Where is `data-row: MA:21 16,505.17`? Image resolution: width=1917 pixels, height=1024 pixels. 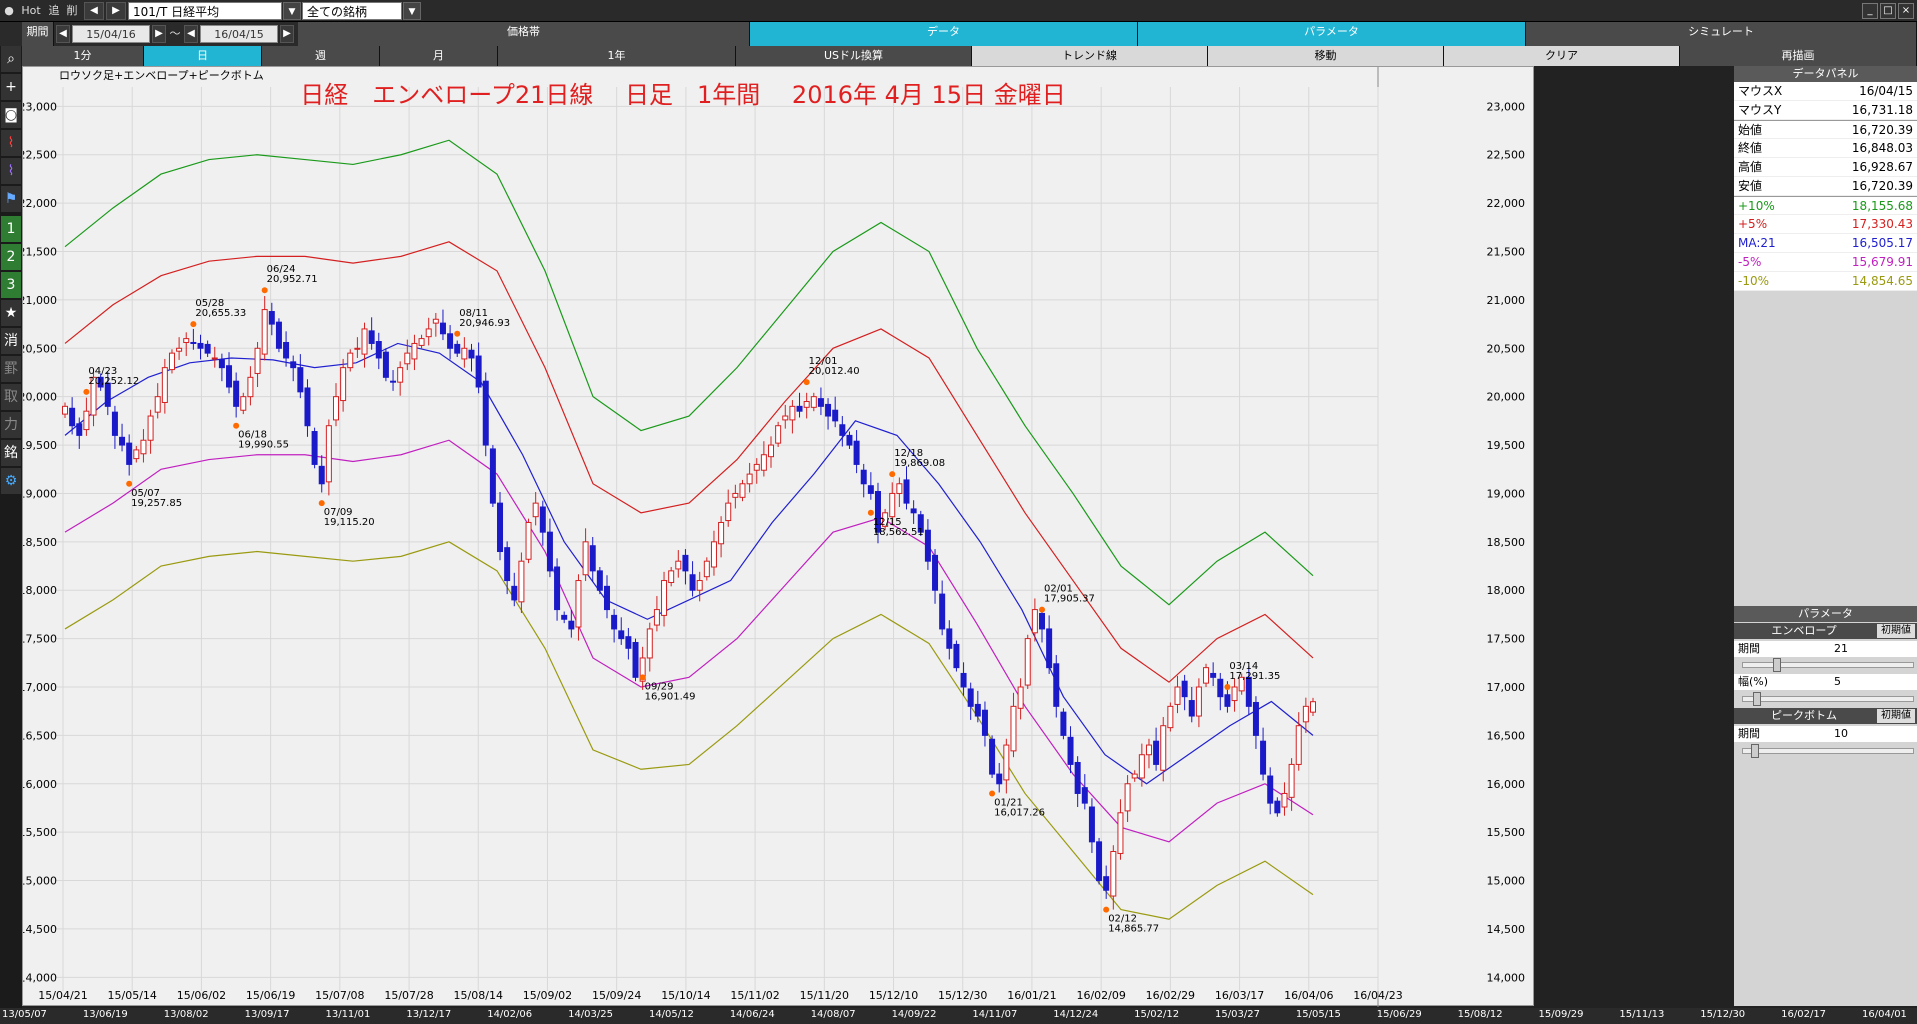
data-row: MA:21 16,505.17 is located at coordinates (1825, 243).